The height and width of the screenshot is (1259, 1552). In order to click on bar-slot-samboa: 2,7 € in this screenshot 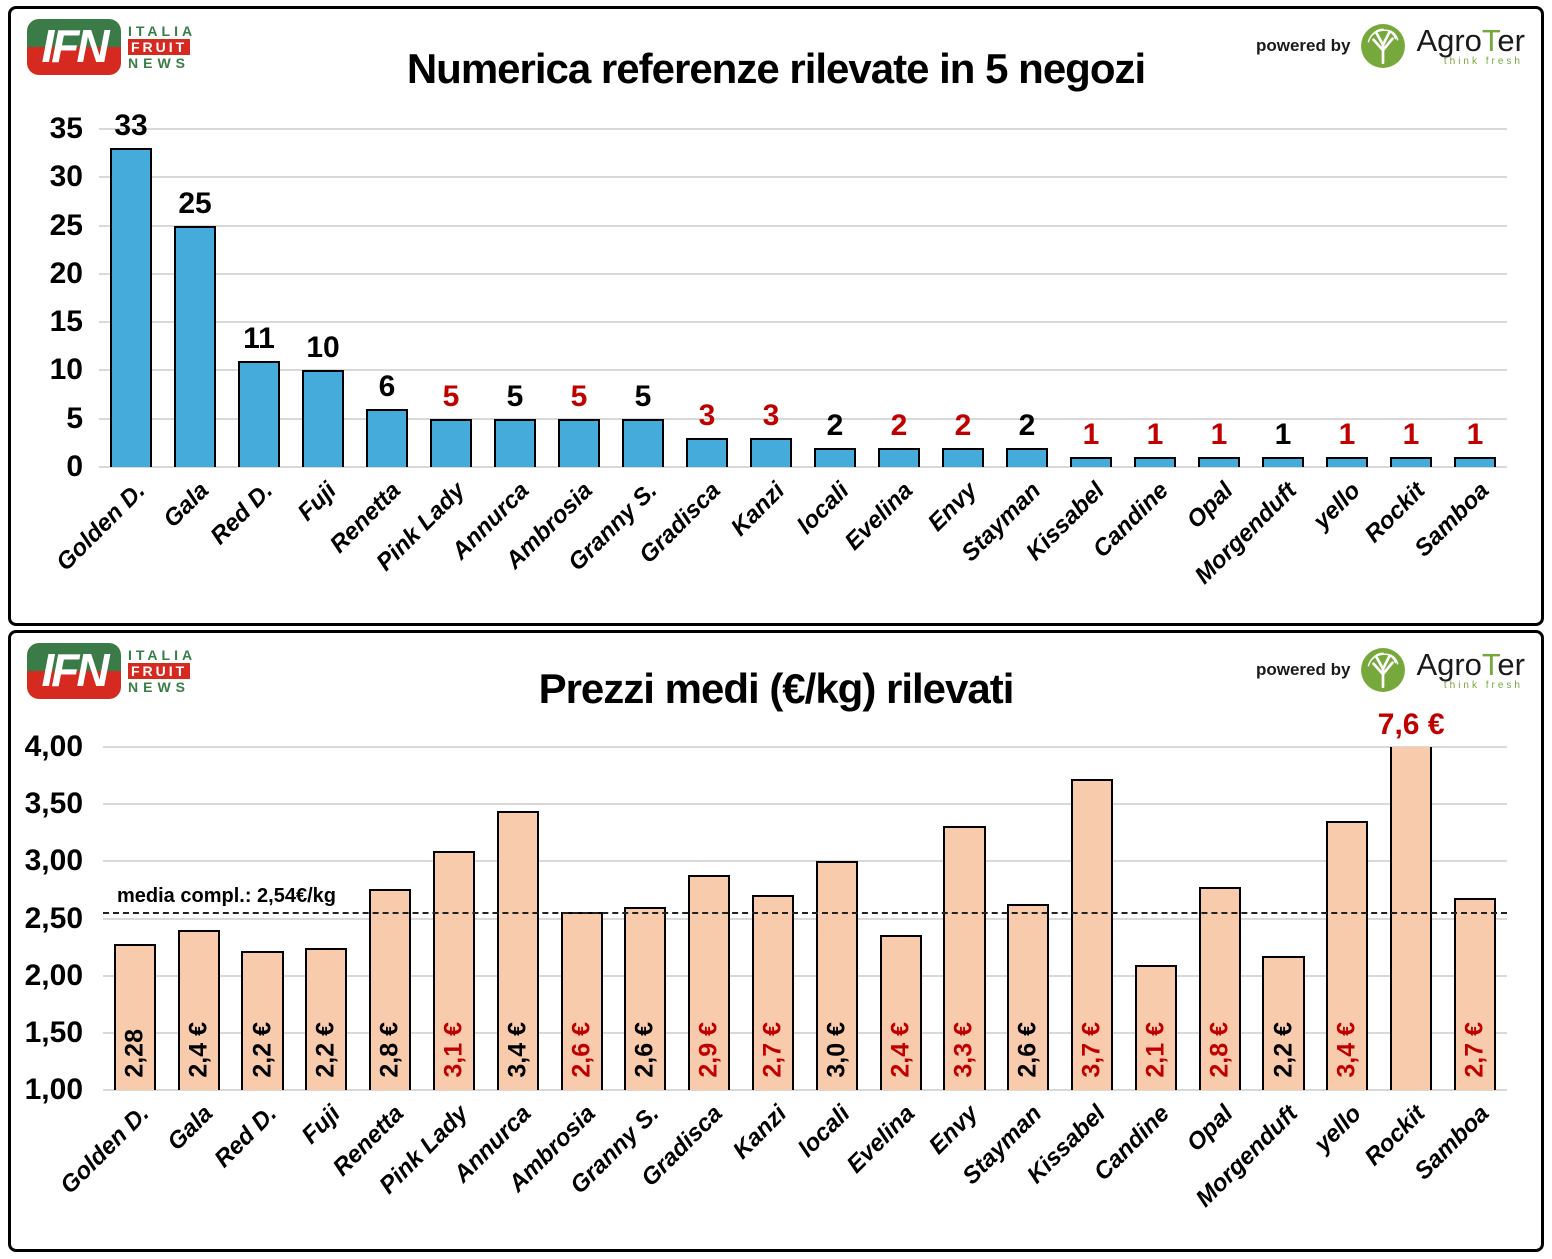, I will do `click(1475, 918)`.